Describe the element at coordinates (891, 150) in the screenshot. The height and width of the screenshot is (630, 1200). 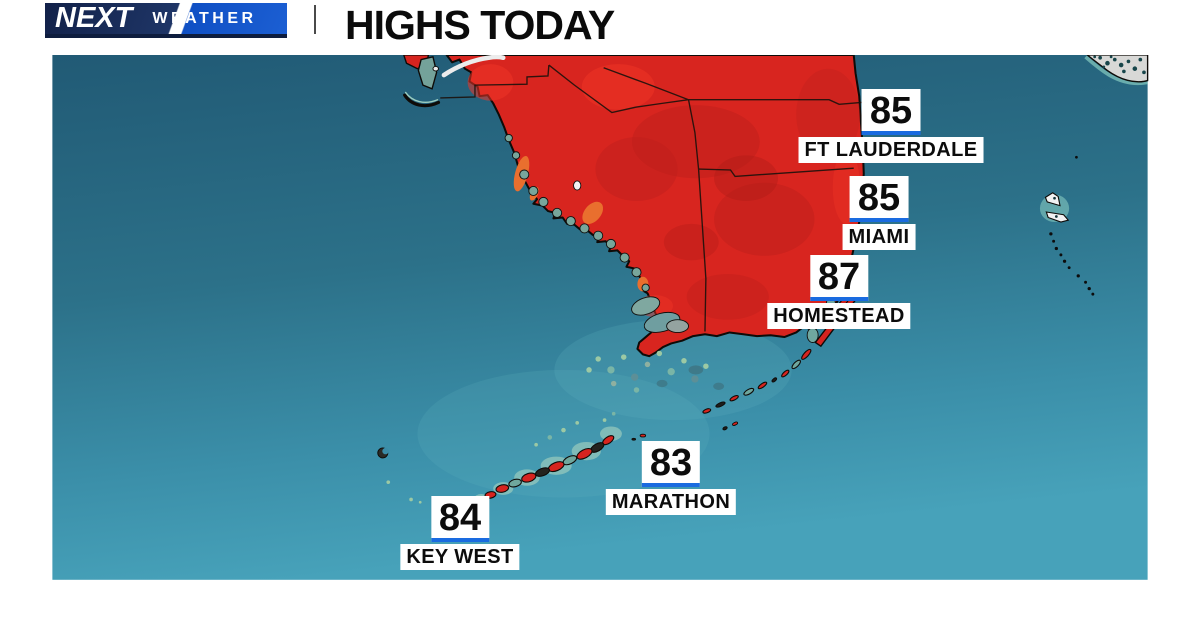
I see `city-name: FT LAUDERDALE` at that location.